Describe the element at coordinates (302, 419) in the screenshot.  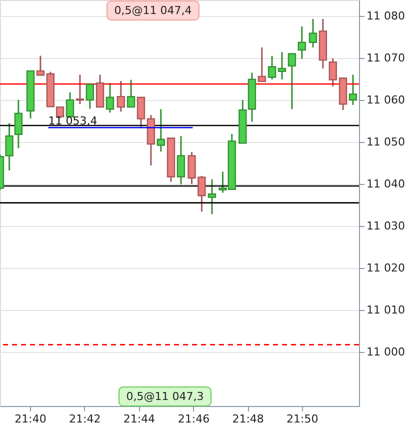
I see `x-tick-label: 21:50` at that location.